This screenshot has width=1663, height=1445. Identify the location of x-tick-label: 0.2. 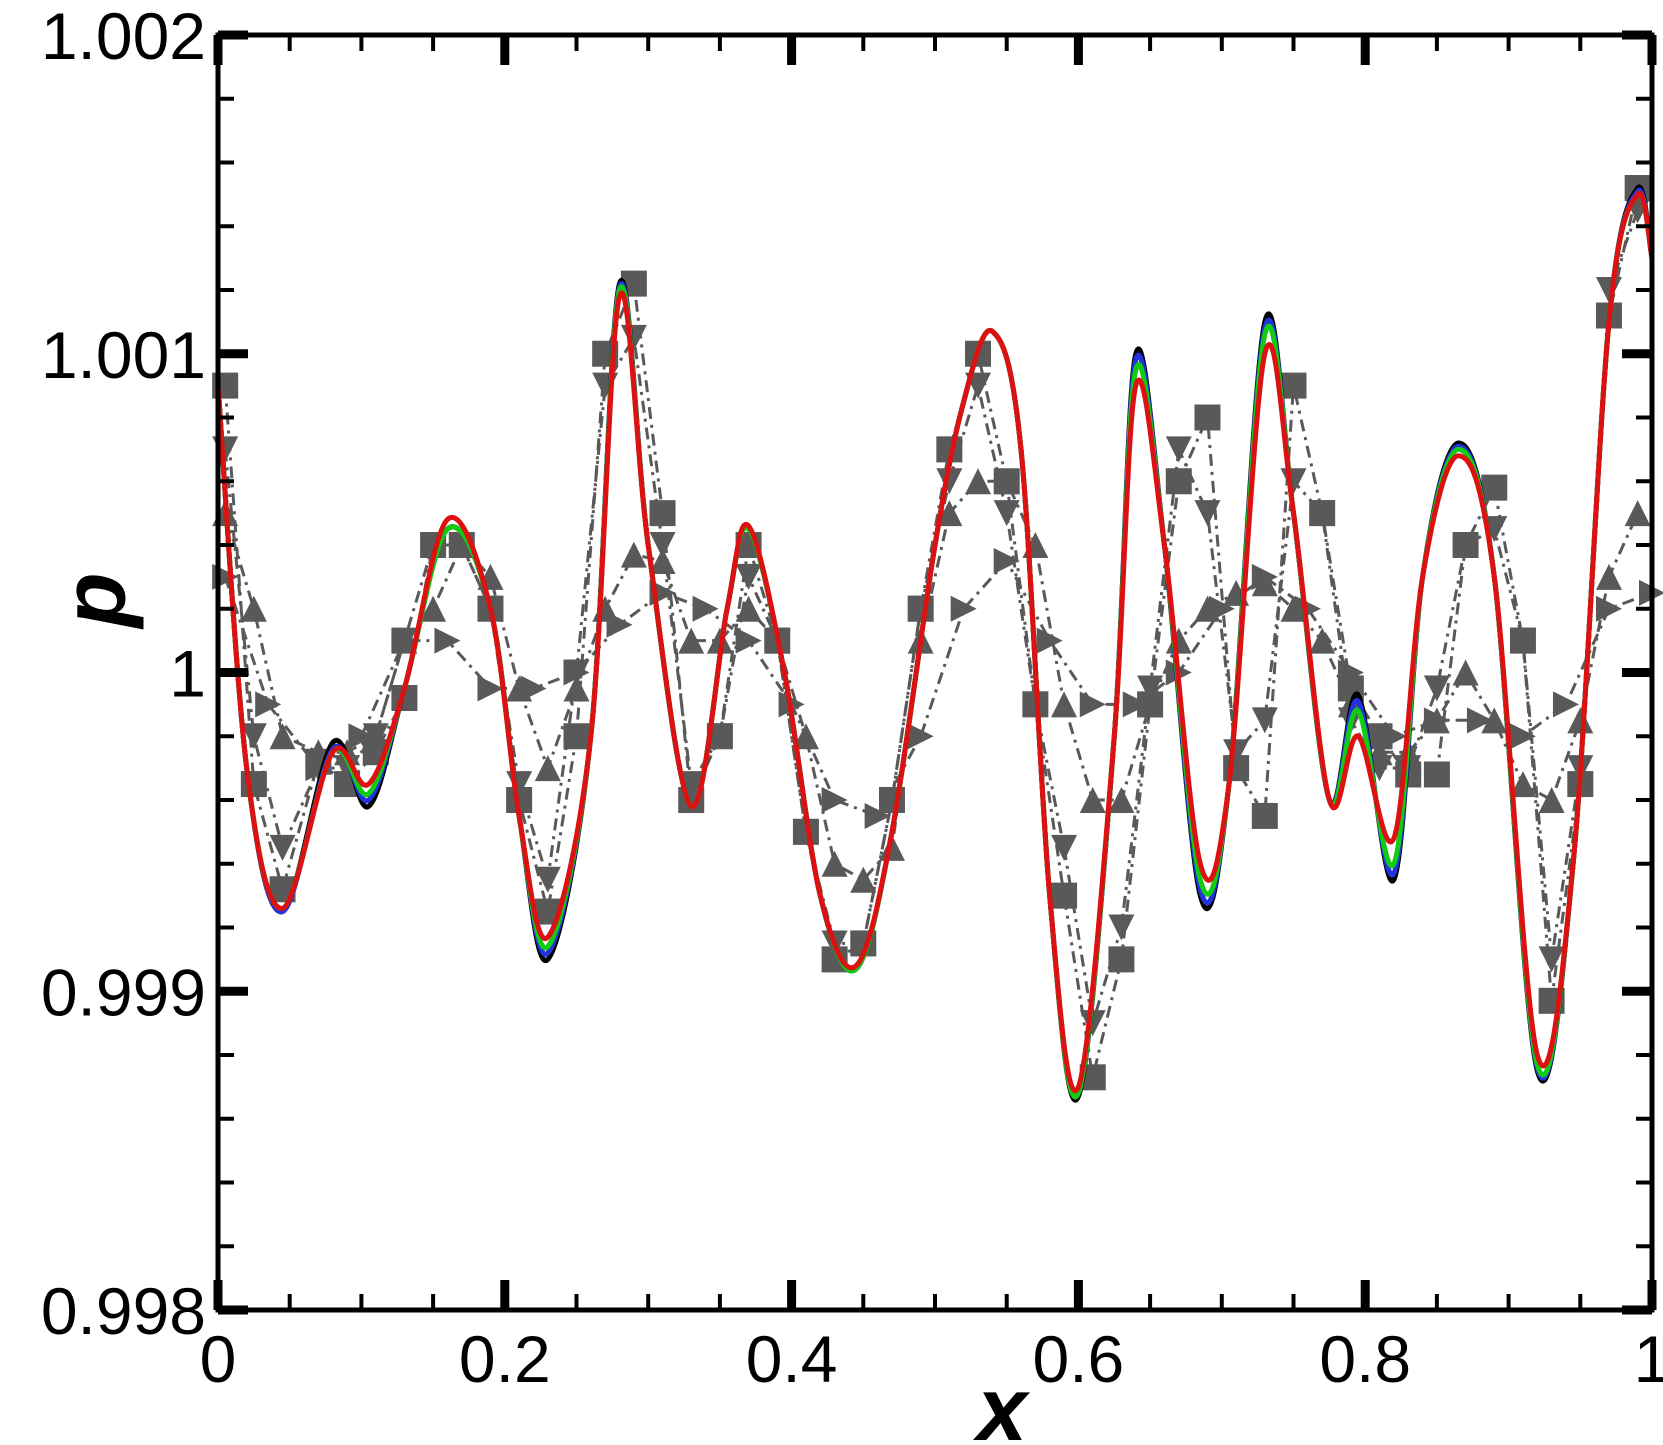
(505, 1359).